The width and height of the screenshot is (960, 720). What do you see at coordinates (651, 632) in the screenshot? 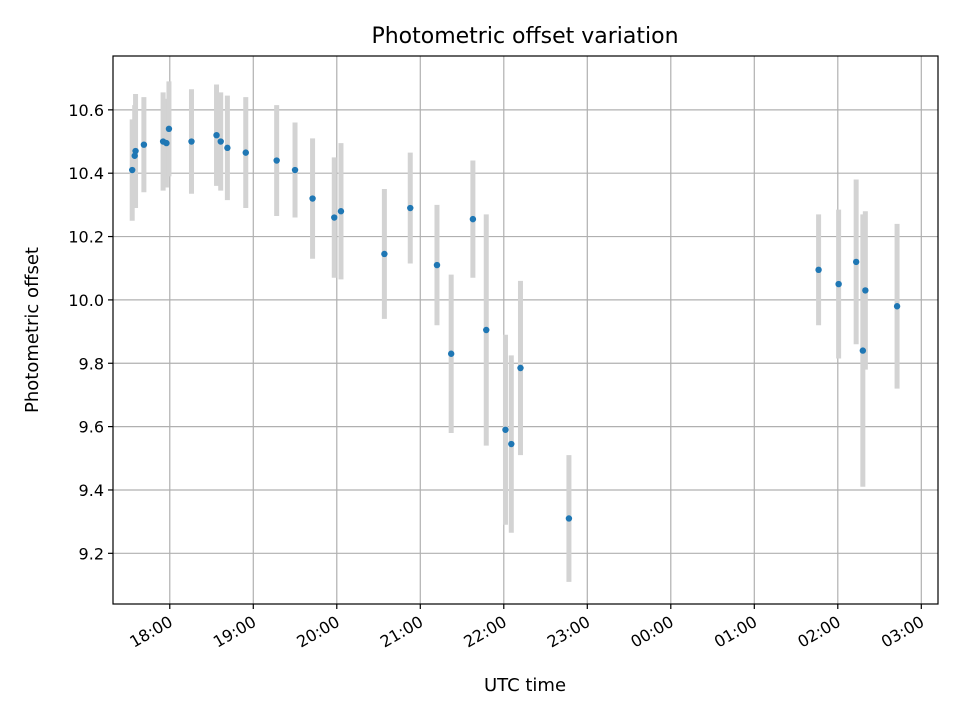
I see `x-tick-label: 00:00` at bounding box center [651, 632].